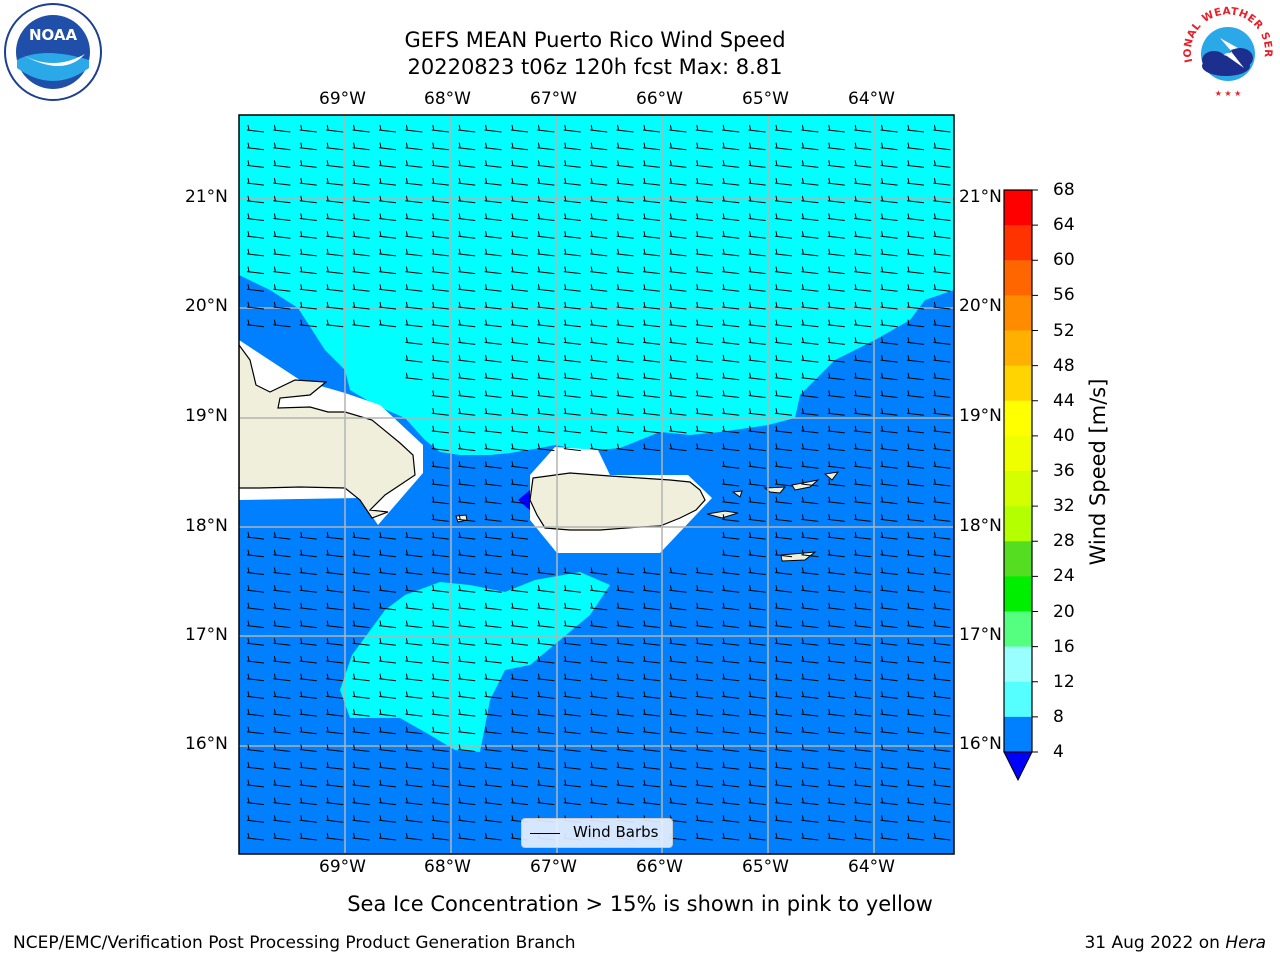 This screenshot has height=960, width=1280. Describe the element at coordinates (1018, 766) in the screenshot. I see `colorbar-extend-arrow` at that location.